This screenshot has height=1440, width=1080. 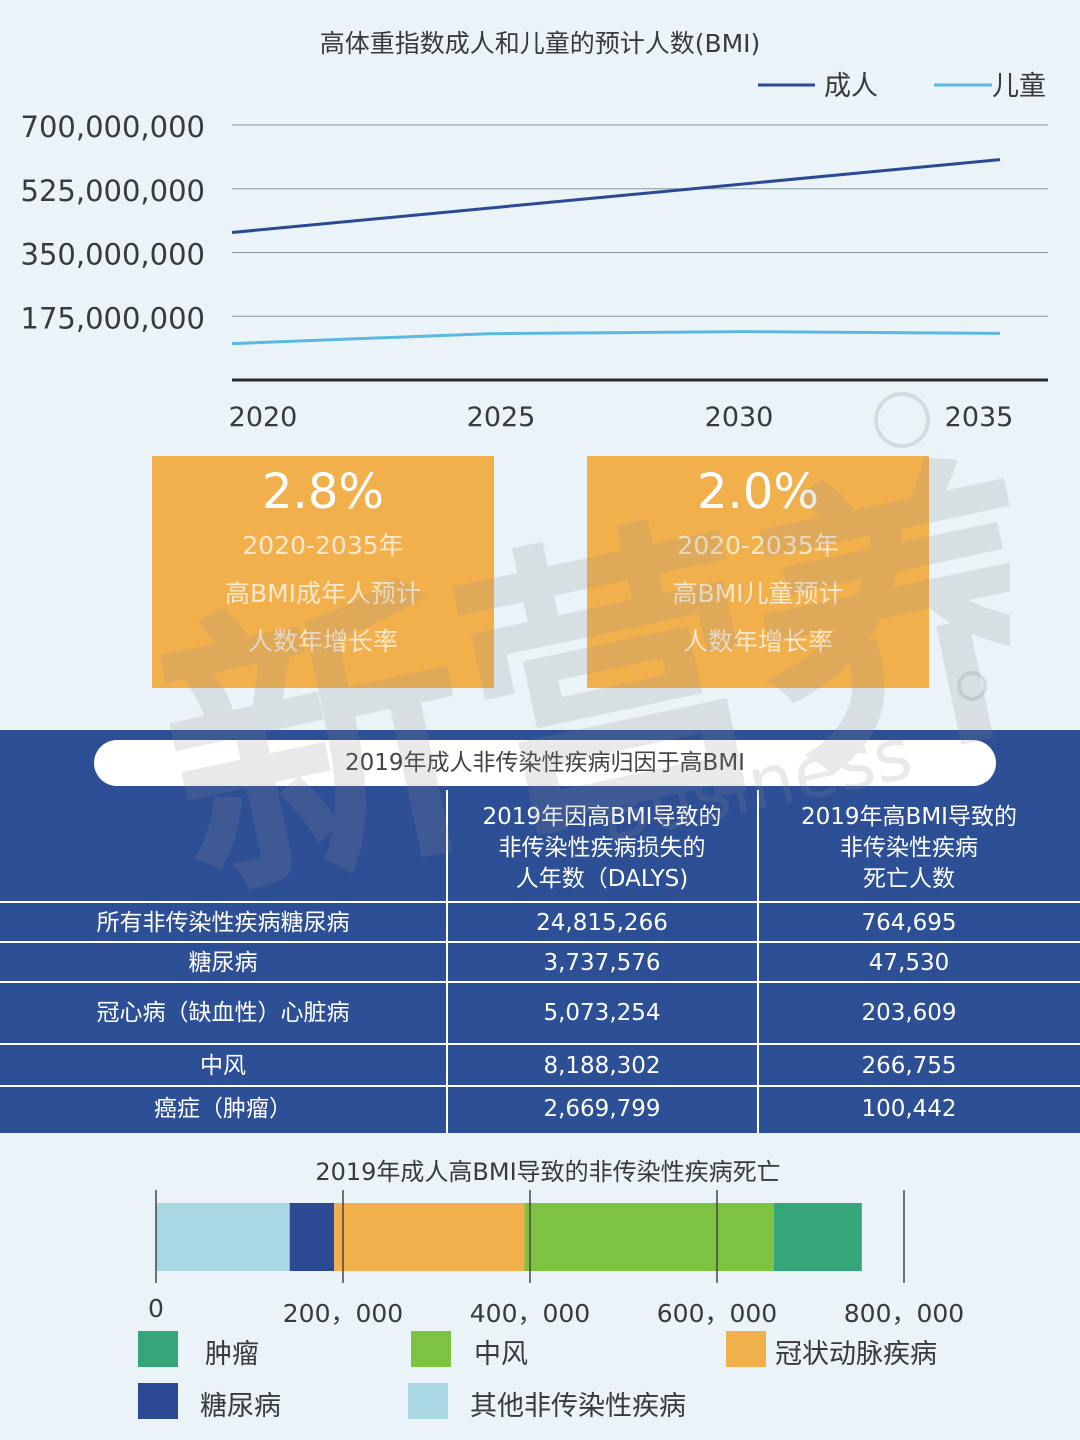 What do you see at coordinates (240, 1406) in the screenshot?
I see `legend-label: 糖尿病` at bounding box center [240, 1406].